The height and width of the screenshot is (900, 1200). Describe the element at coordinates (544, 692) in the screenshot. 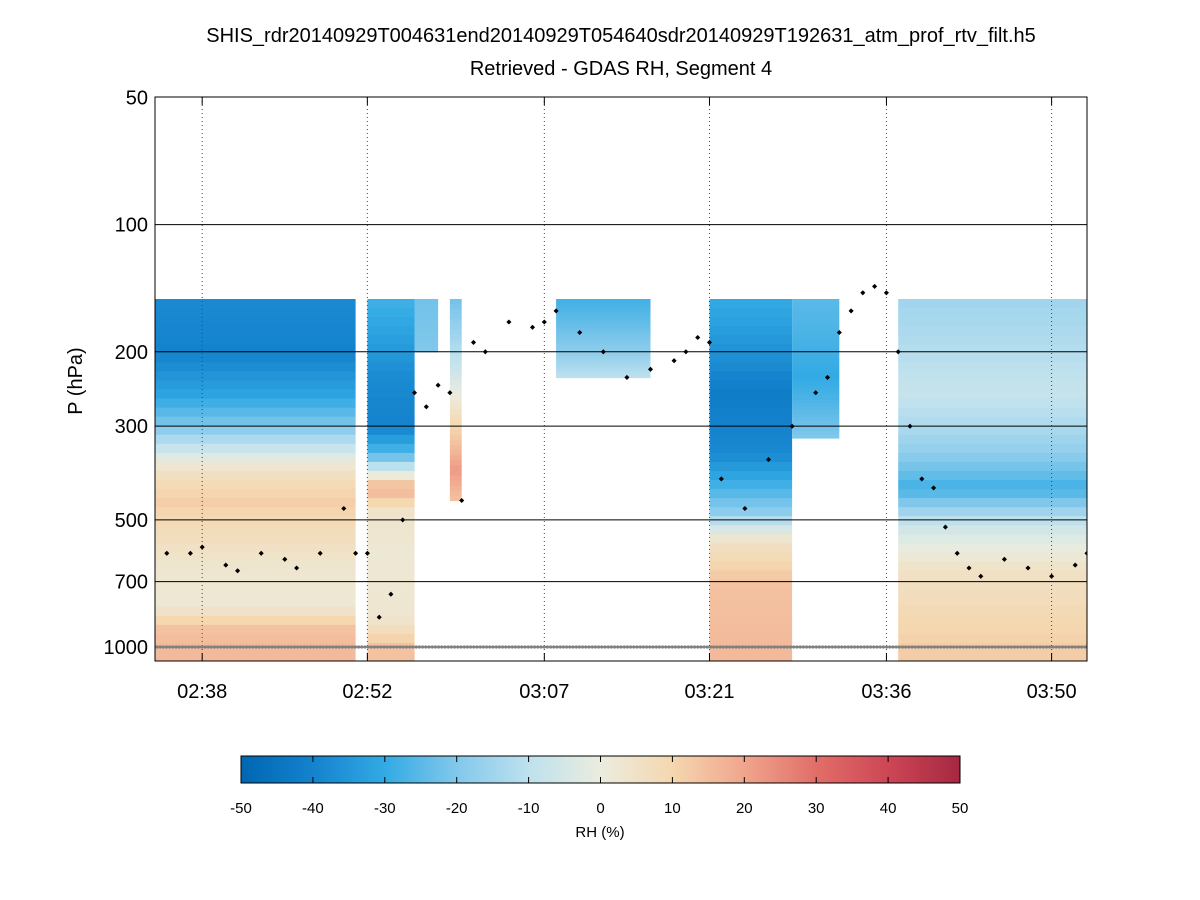

I see `x-tick-label: 03:07` at that location.